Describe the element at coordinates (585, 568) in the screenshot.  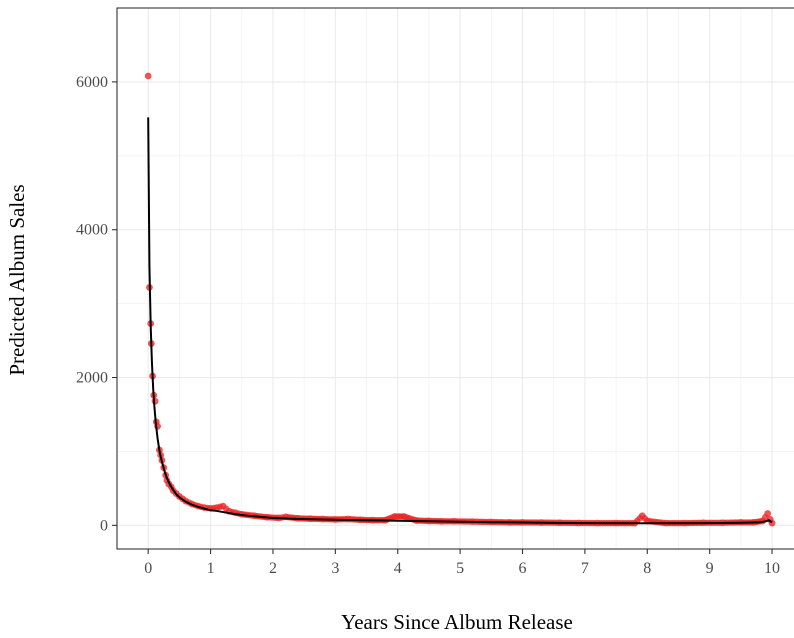
I see `x-tick-label: 7` at that location.